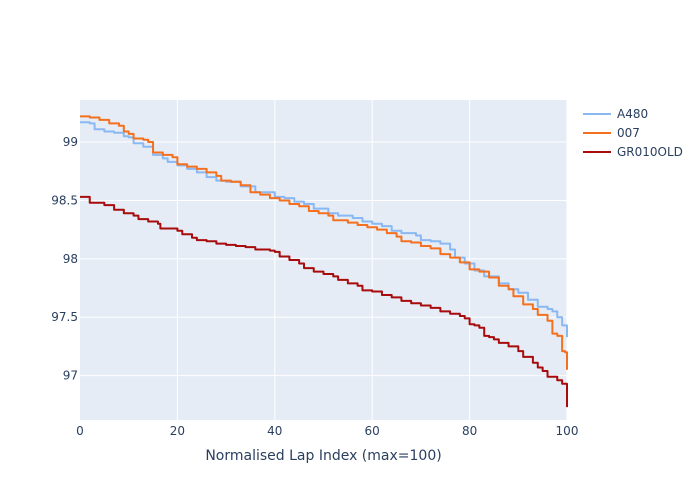 The width and height of the screenshot is (700, 500). What do you see at coordinates (567, 431) in the screenshot?
I see `x-tick-label: 100` at bounding box center [567, 431].